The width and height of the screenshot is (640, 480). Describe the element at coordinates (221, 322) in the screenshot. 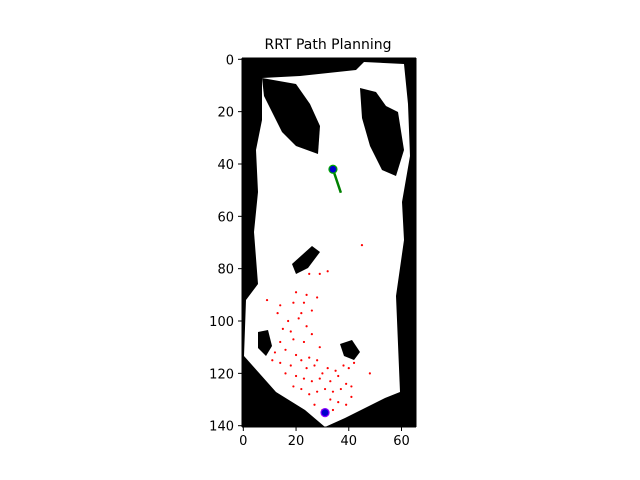

I see `y-tick-label: 100` at that location.